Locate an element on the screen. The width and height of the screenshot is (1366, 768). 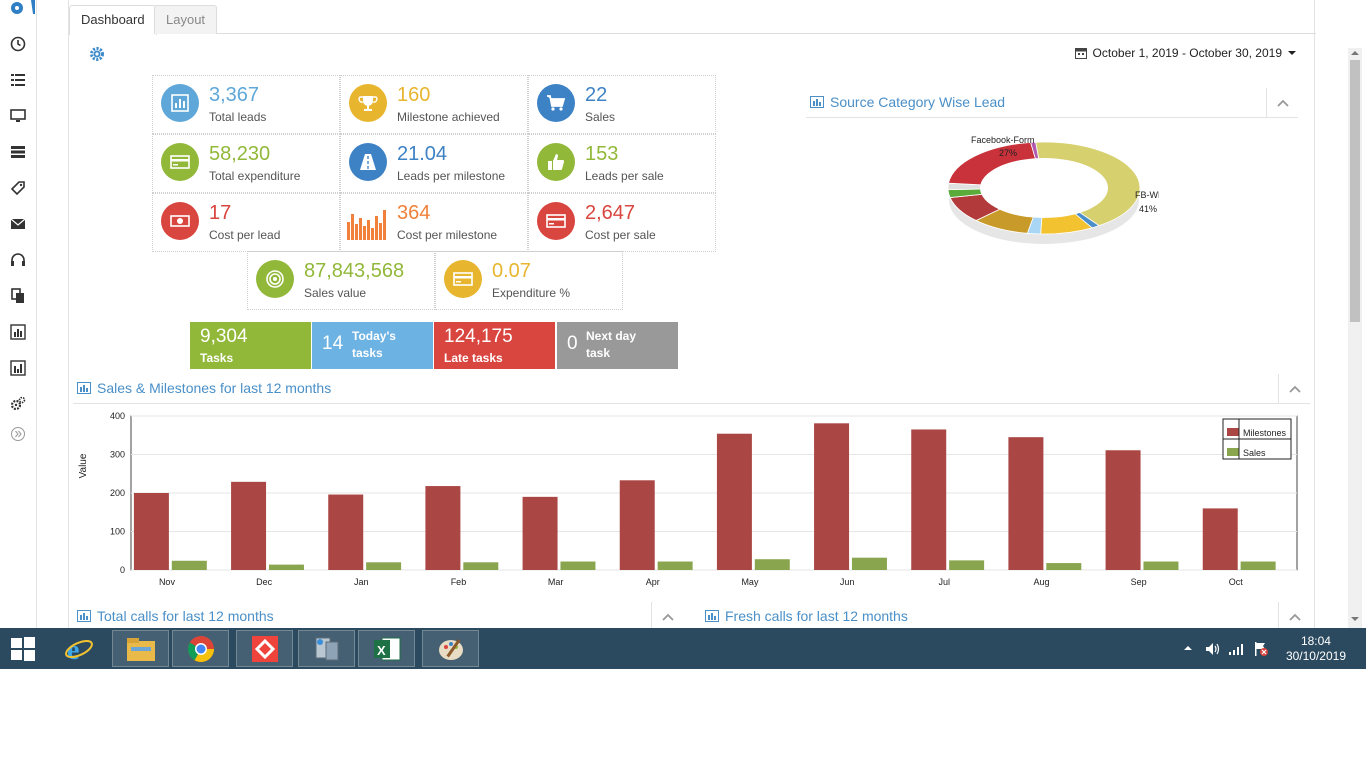
show-hidden-icons-icon is located at coordinates (1188, 647).